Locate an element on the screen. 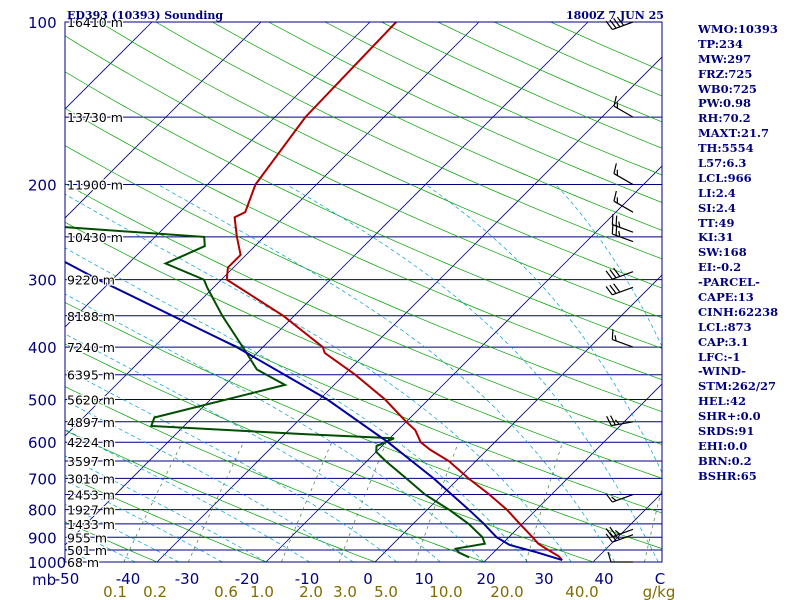 The image size is (800, 600). temperature-tick-label: -20 is located at coordinates (247, 579).